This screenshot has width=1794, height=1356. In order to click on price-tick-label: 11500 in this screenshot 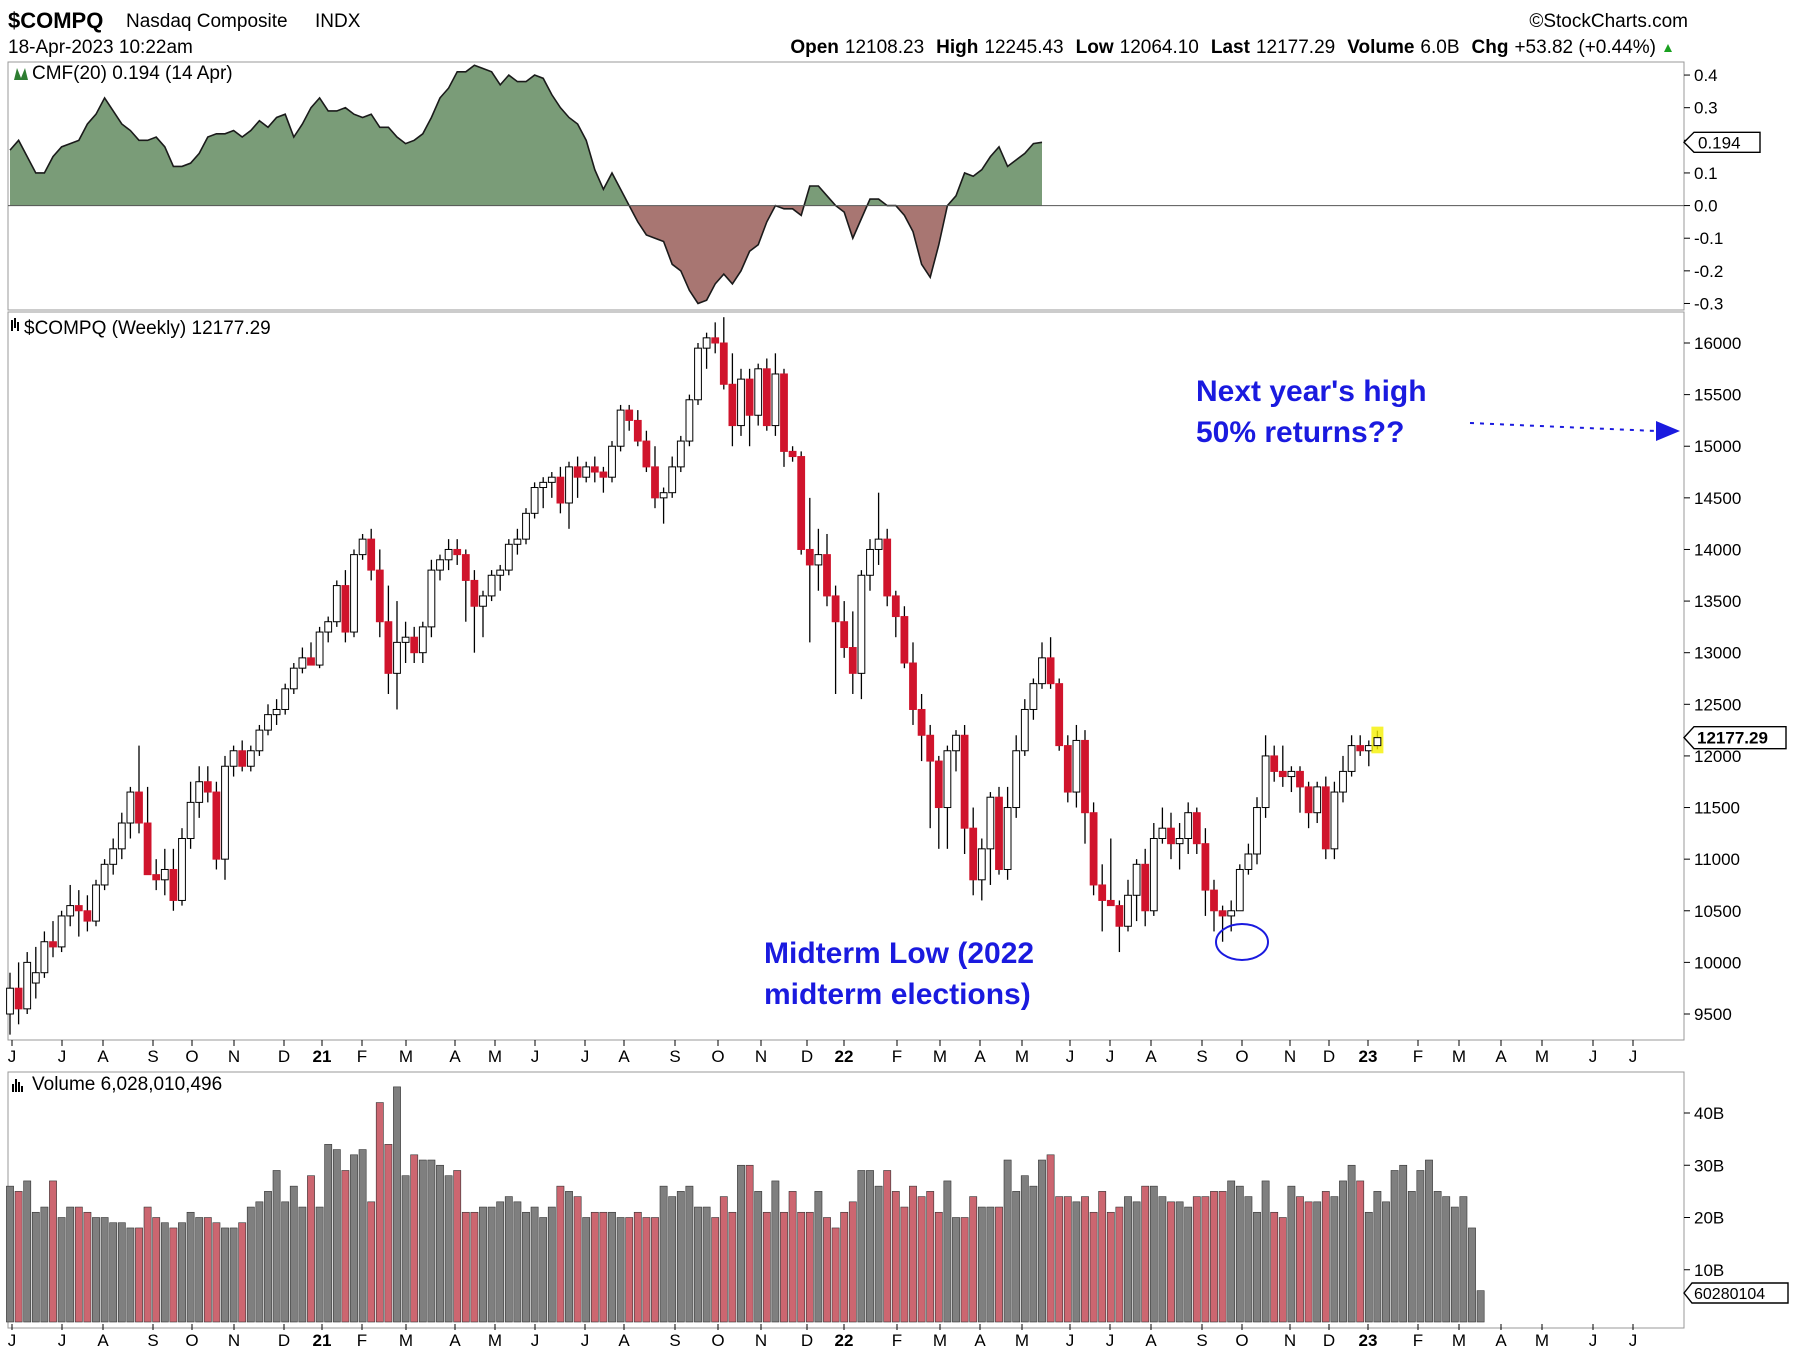, I will do `click(1717, 808)`.